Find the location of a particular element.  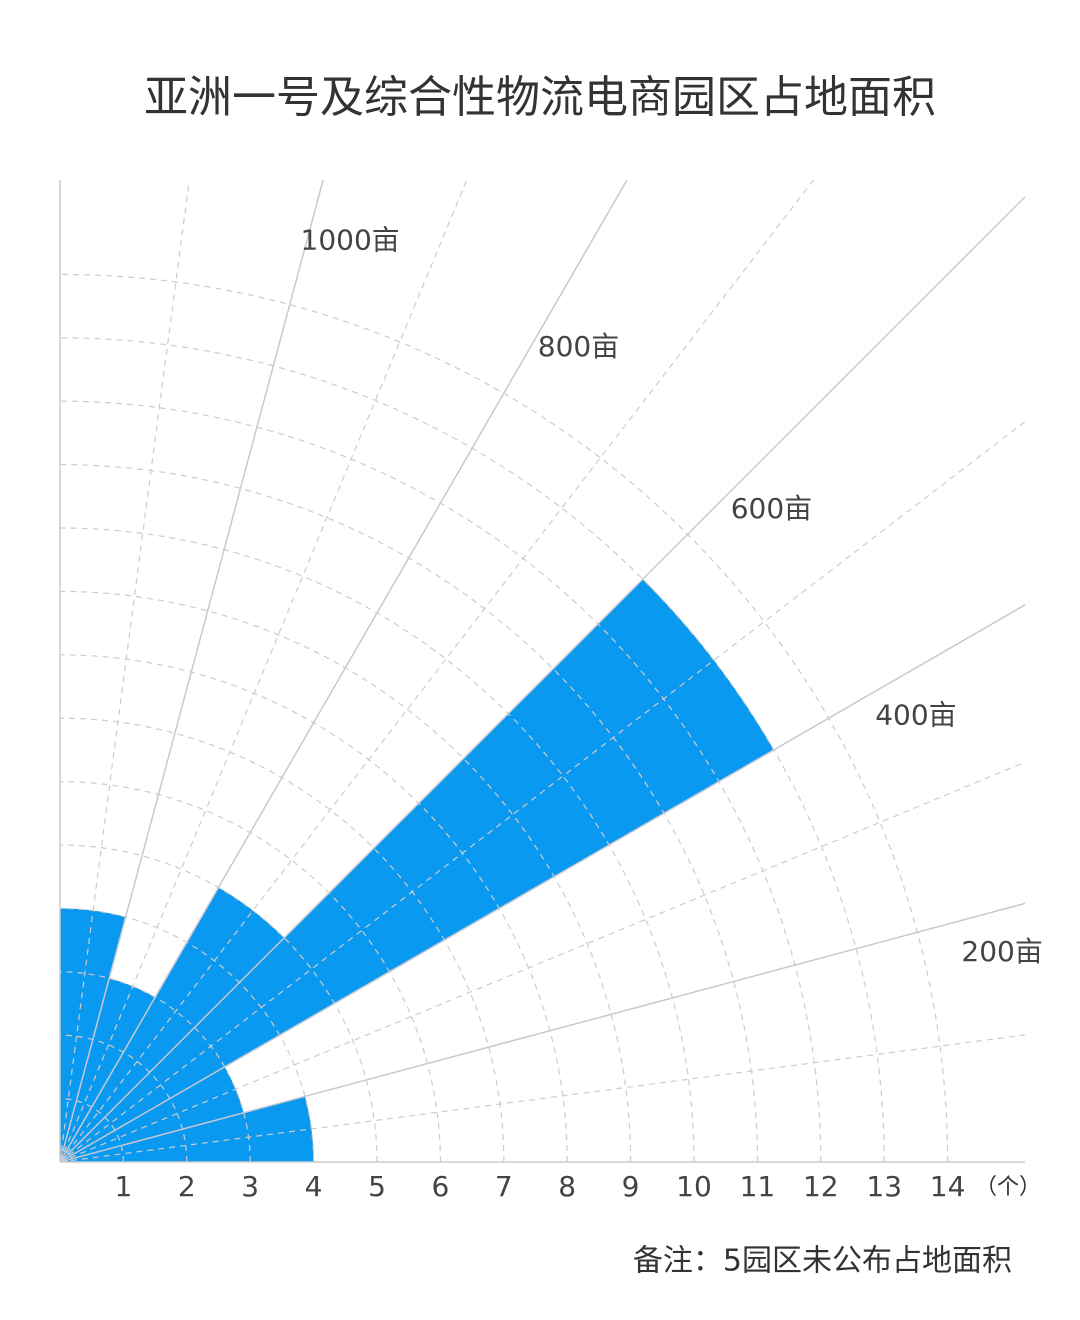

r-tick-label: 14 is located at coordinates (948, 1186).